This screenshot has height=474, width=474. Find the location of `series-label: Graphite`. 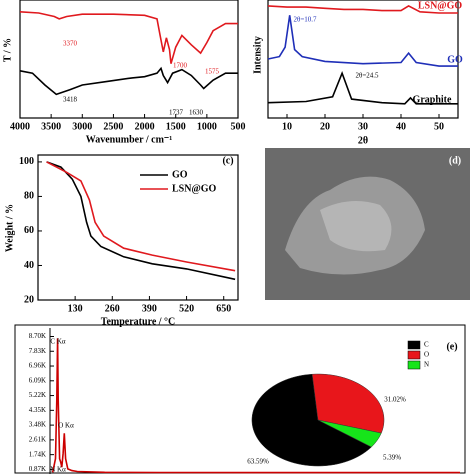

series-label: Graphite is located at coordinates (432, 99).